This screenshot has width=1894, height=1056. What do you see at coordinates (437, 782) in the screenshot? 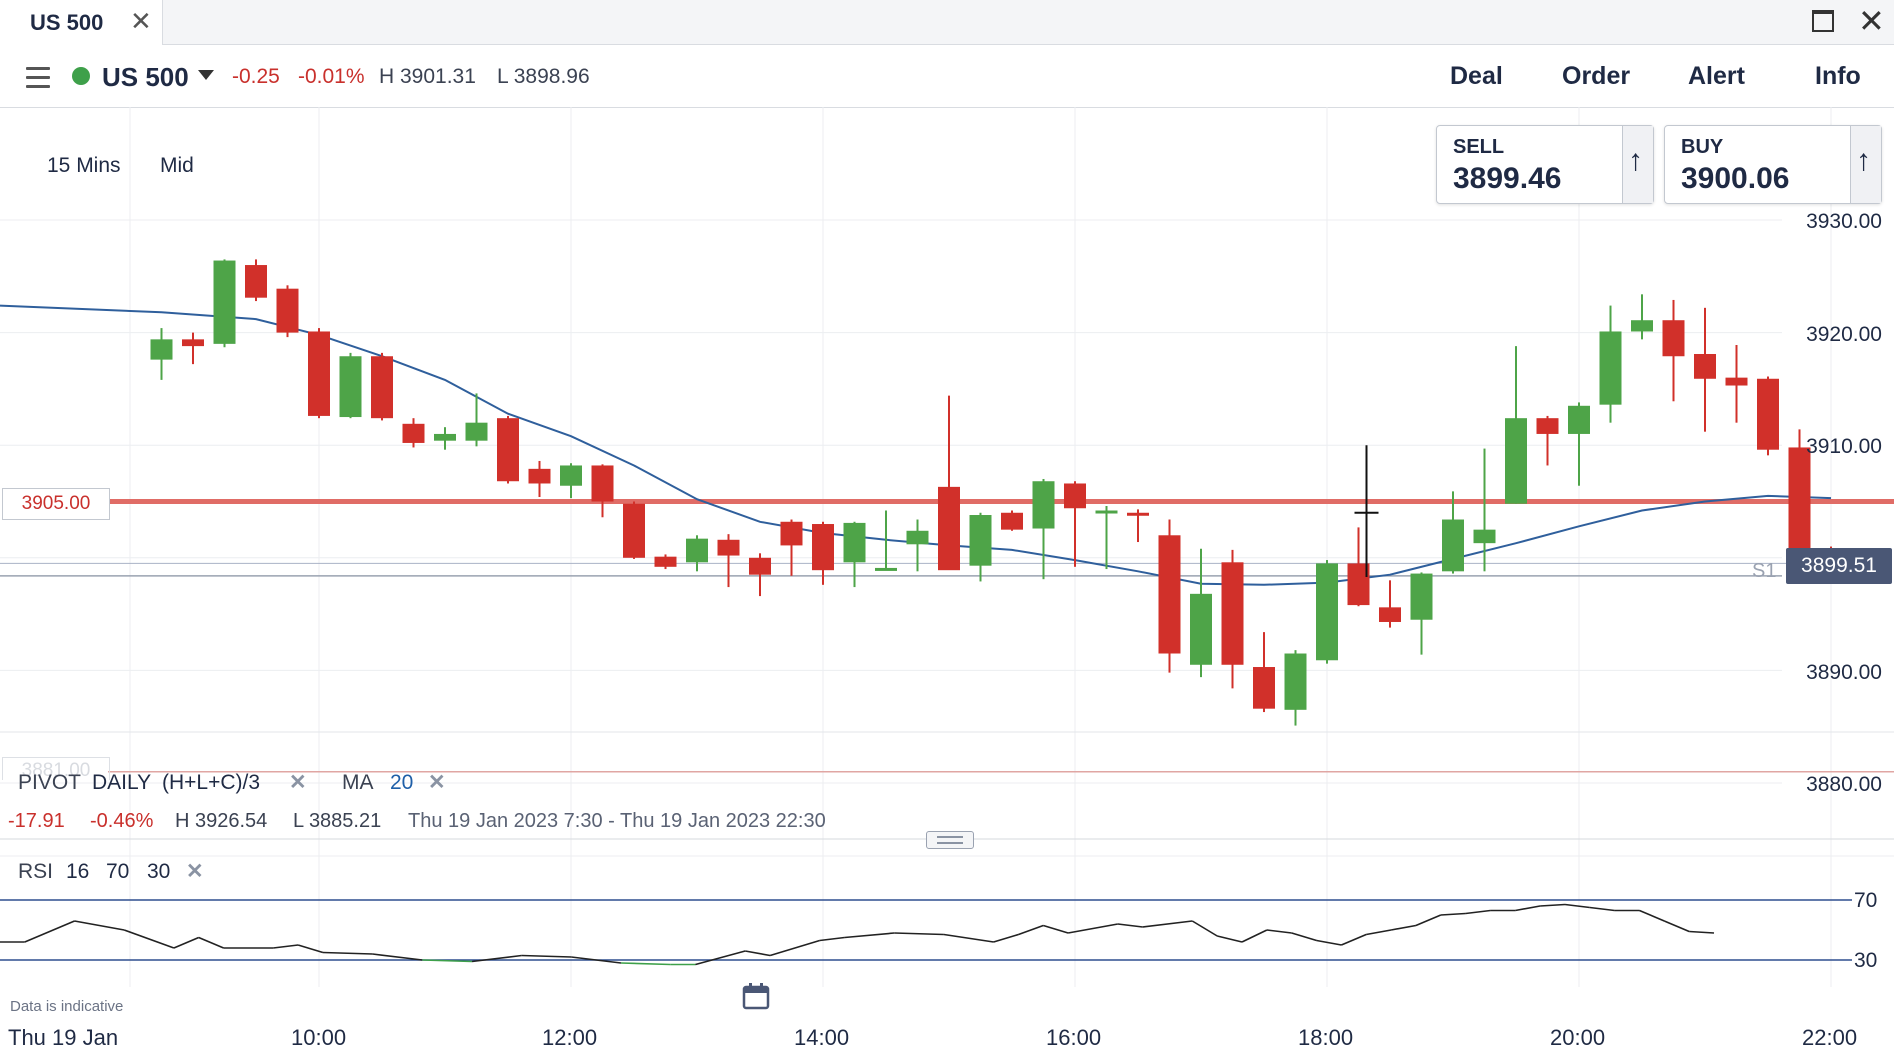
I see `remove-ma-icon: ✕` at bounding box center [437, 782].